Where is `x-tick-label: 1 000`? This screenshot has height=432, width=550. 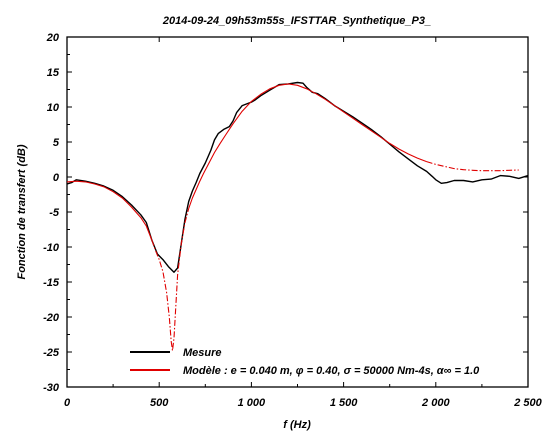
x-tick-label: 1 000 is located at coordinates (252, 403).